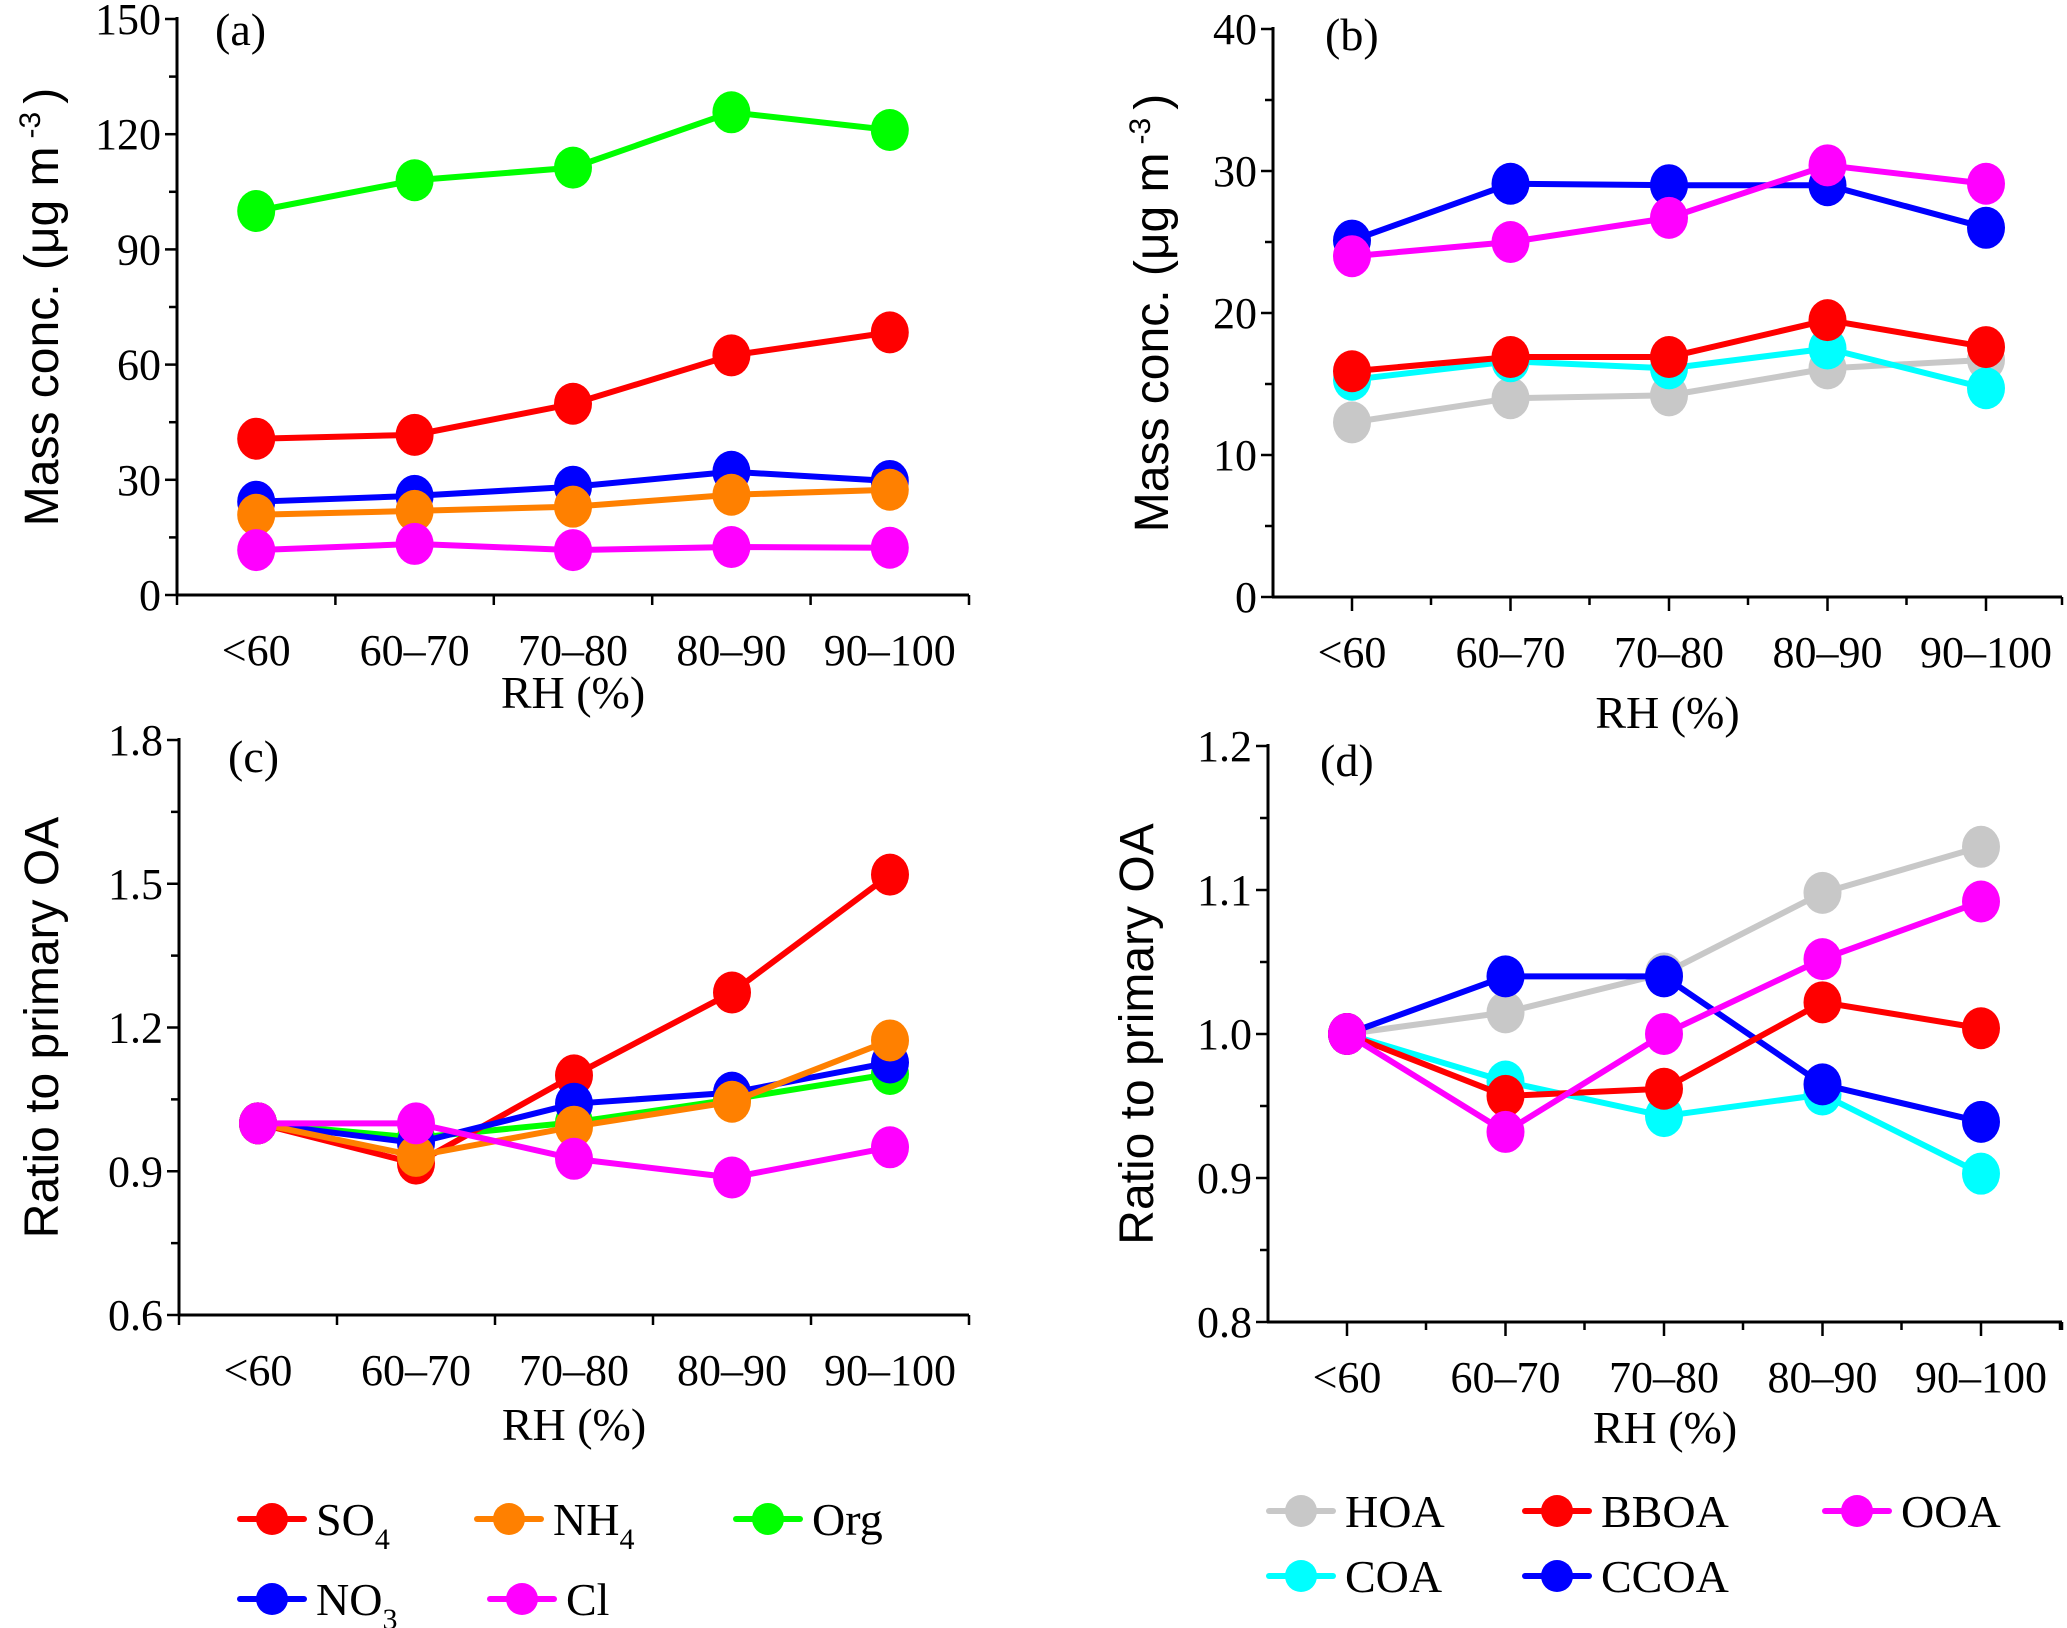  I want to click on series-line, so click(1664, 940).